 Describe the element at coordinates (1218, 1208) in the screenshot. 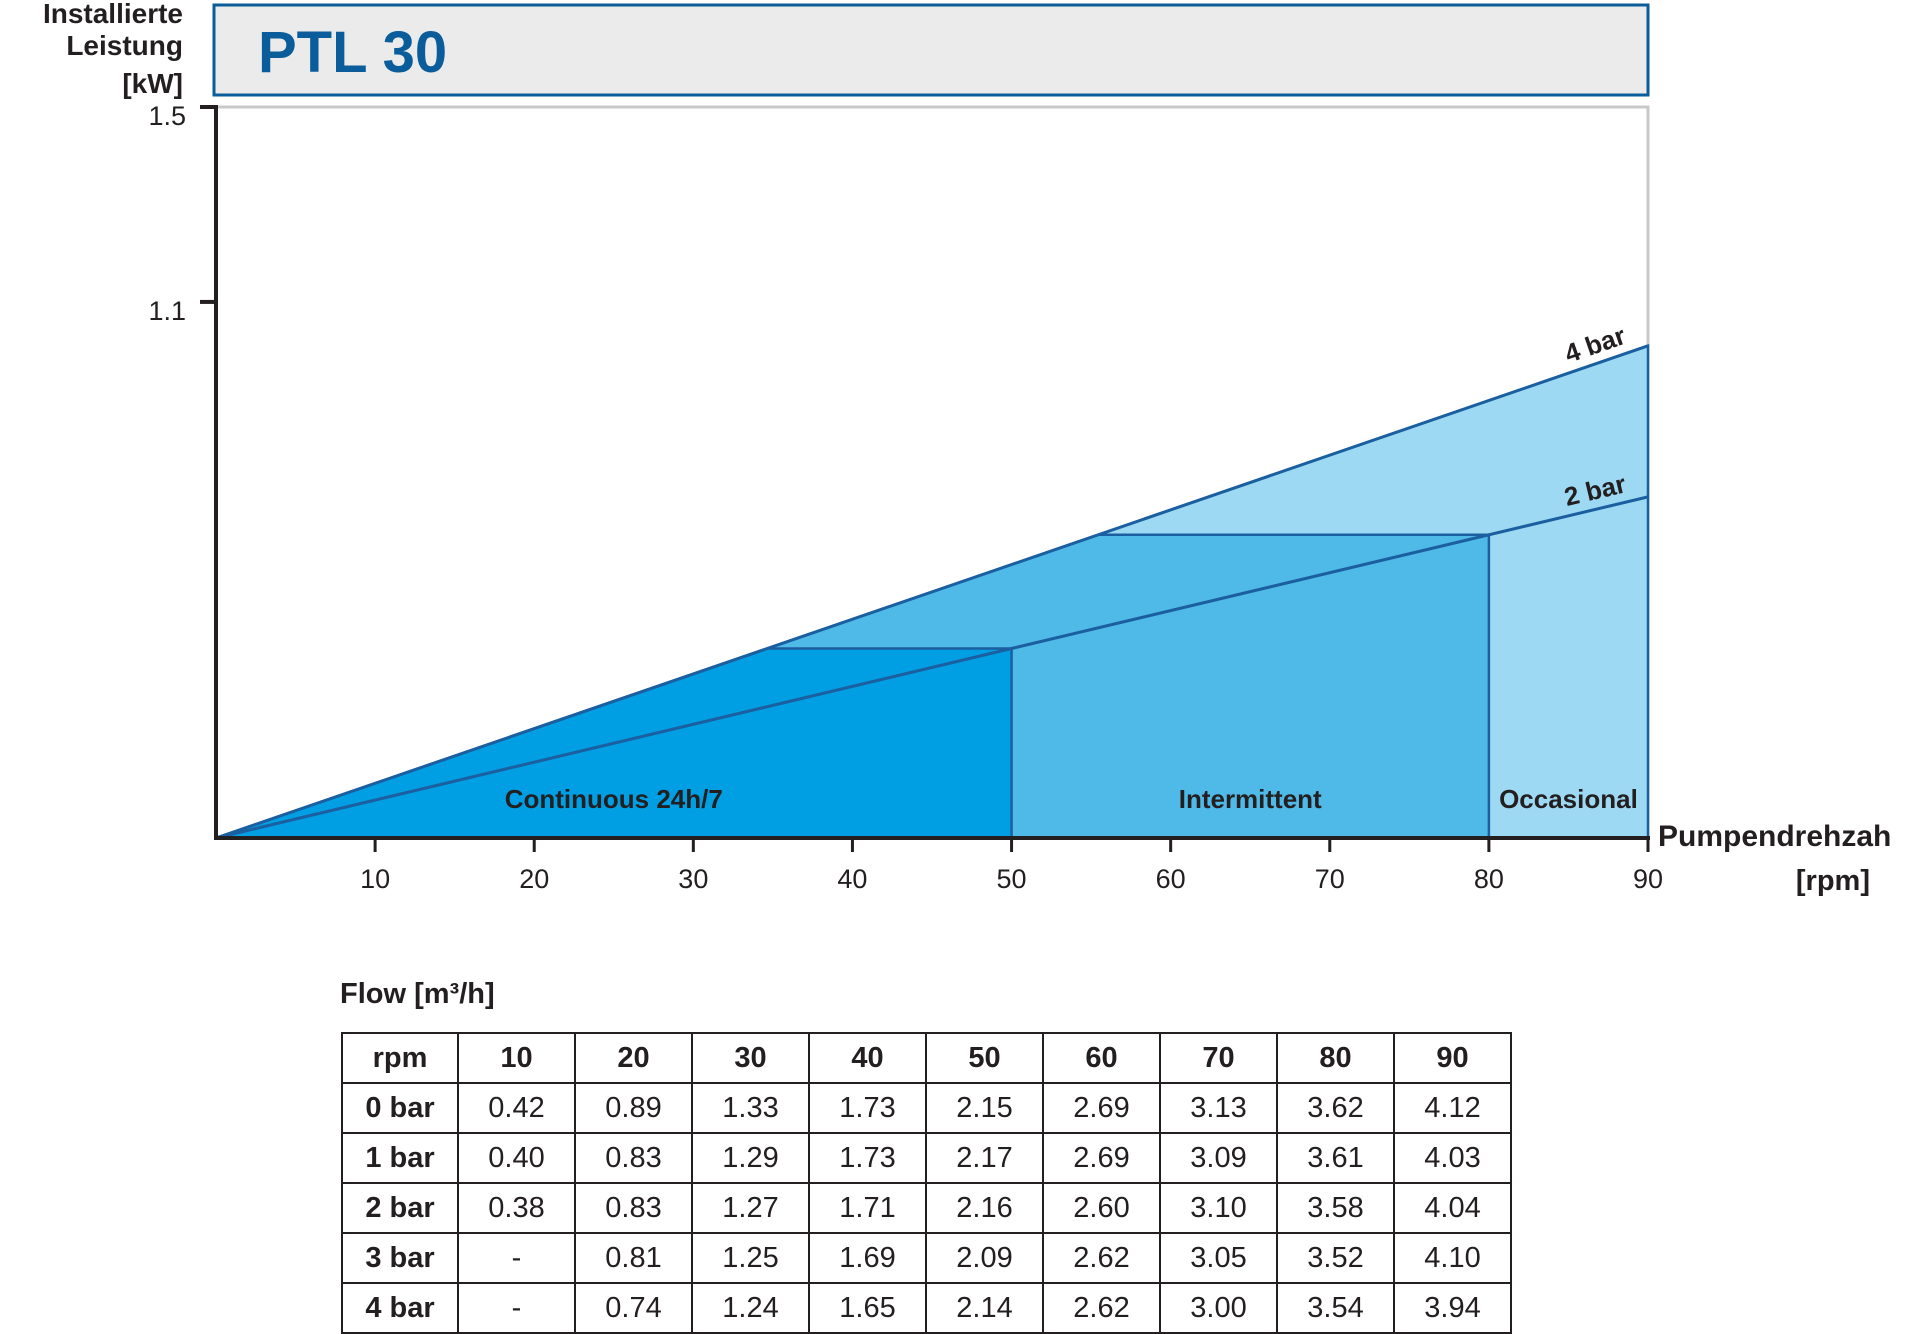

I see `flow-cell: 3.10` at that location.